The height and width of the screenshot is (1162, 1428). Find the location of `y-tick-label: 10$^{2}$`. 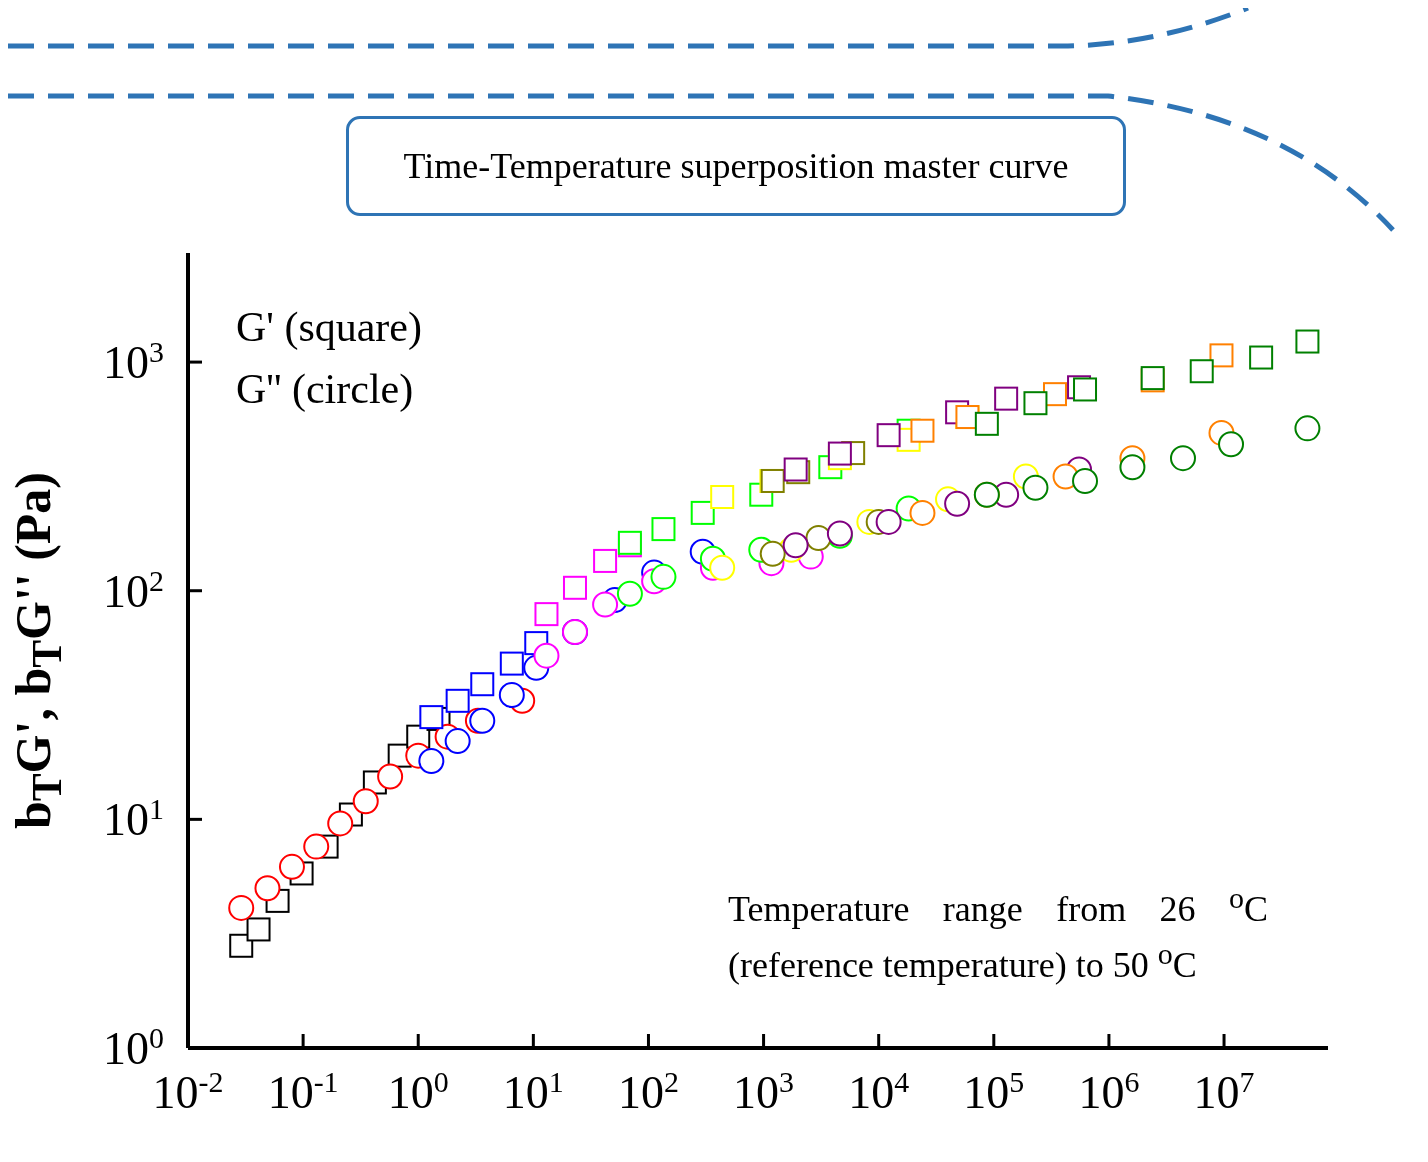

y-tick-label: 10$^{2}$ is located at coordinates (133, 590).